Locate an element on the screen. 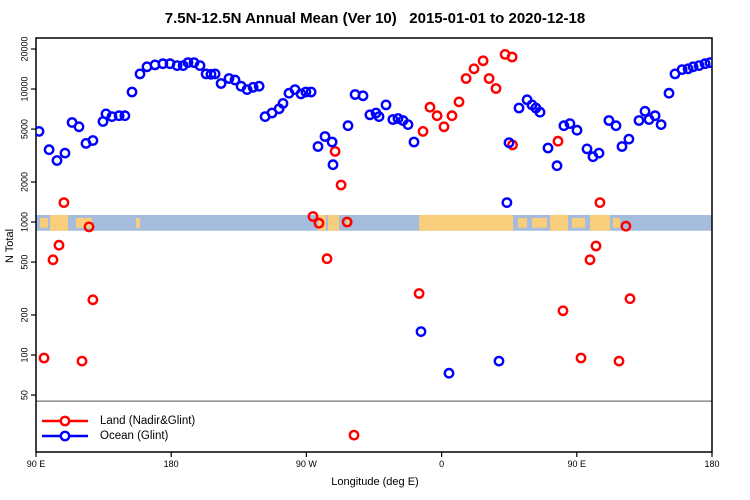 This screenshot has height=500, width=750. y-tick-label: 10000 is located at coordinates (24, 89).